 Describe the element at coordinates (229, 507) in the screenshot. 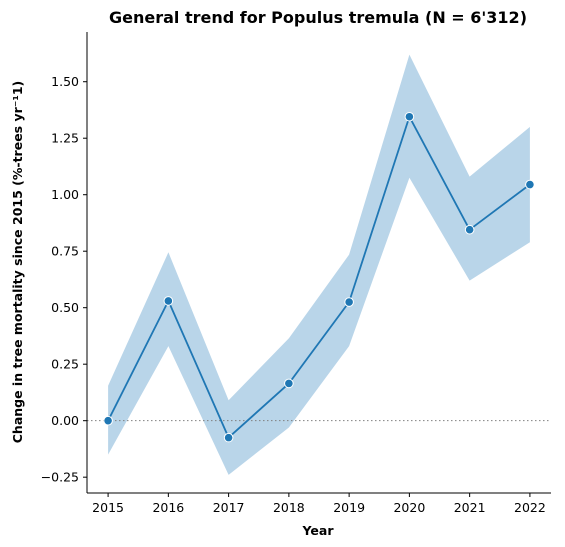

I see `x-tick-label: 2017` at that location.